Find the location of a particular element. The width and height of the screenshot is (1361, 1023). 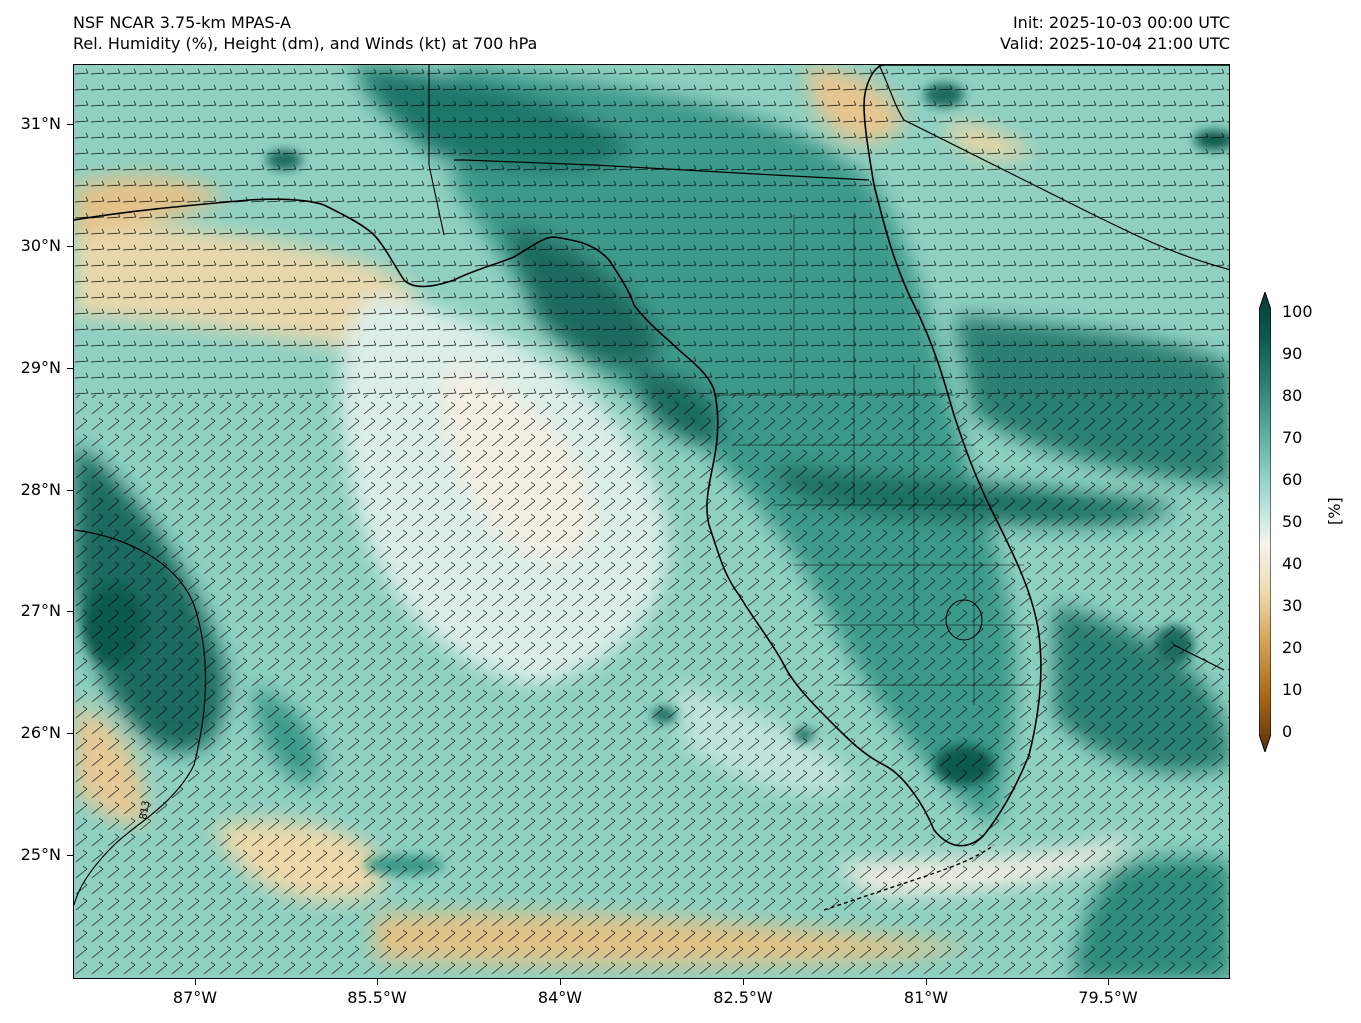

lon-label-87: 87°W is located at coordinates (195, 997).